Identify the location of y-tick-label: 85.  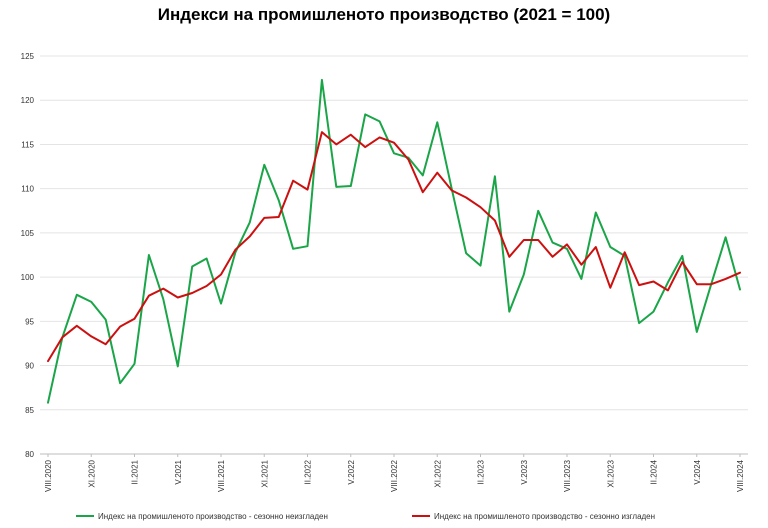
(29, 410).